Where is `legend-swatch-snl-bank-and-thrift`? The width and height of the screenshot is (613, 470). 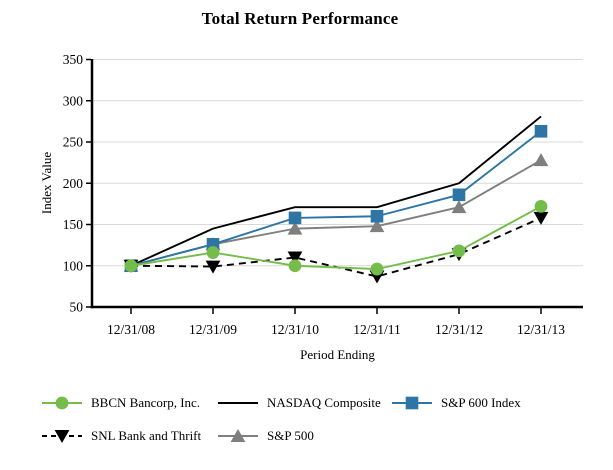
legend-swatch-snl-bank-and-thrift is located at coordinates (62, 436).